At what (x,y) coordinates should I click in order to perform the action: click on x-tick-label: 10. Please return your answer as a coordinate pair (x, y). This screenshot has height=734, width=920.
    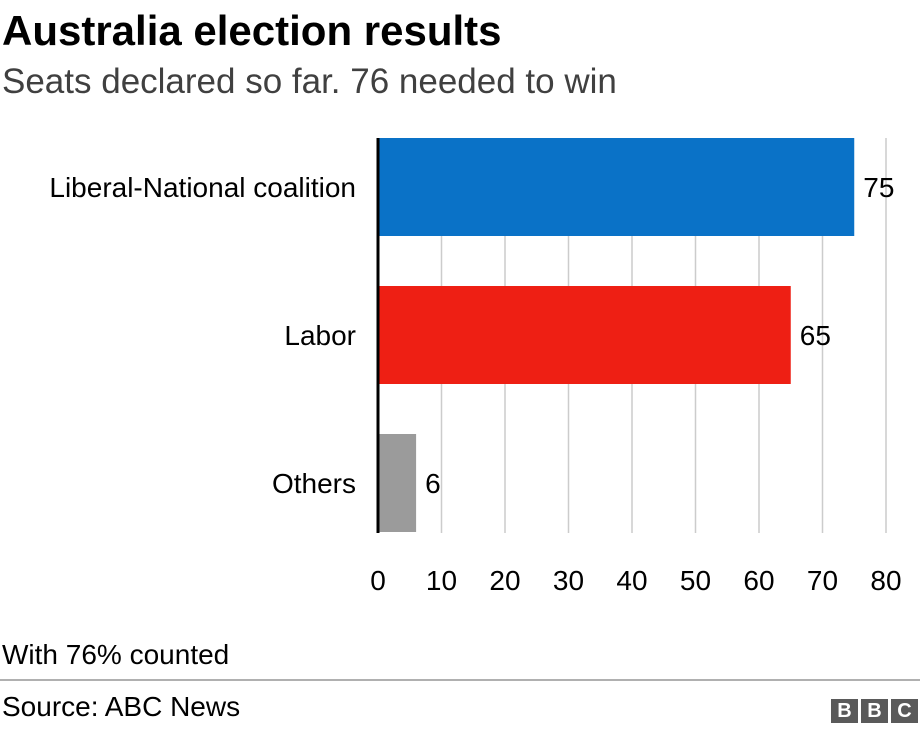
    Looking at the image, I should click on (441, 580).